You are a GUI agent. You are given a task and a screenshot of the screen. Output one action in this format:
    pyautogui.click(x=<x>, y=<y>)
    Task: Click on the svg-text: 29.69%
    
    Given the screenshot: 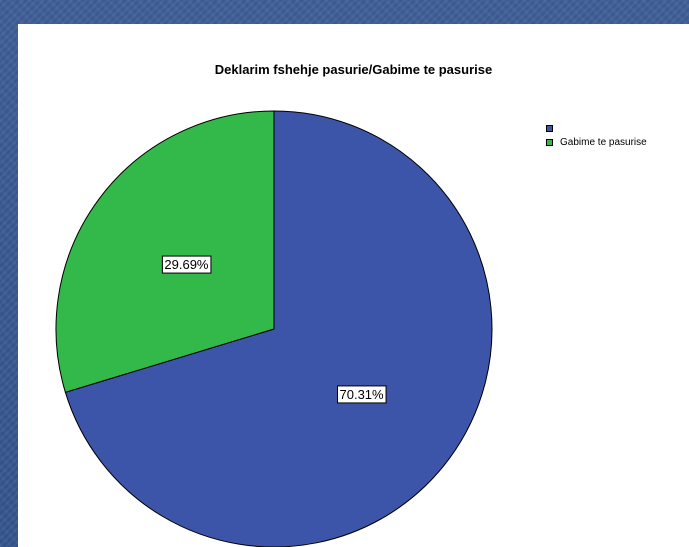 What is the action you would take?
    pyautogui.click(x=186, y=264)
    